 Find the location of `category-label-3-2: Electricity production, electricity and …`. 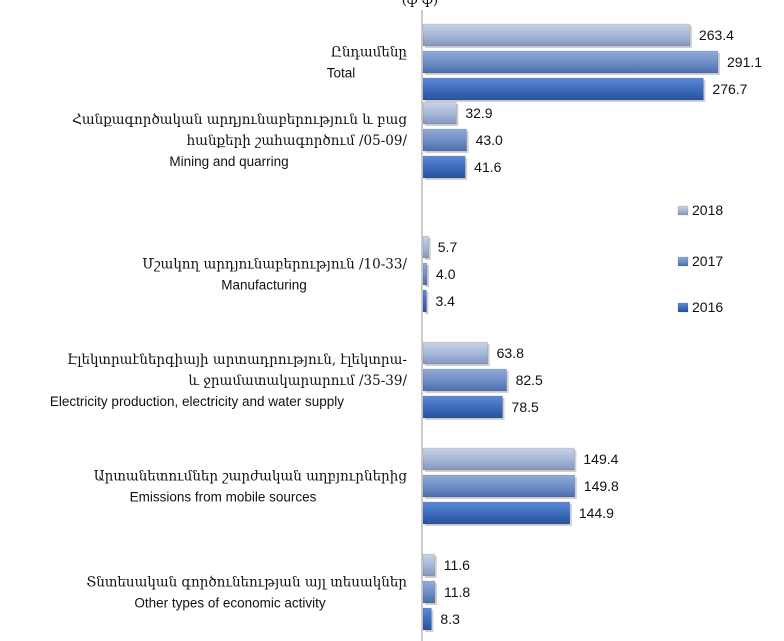

category-label-3-2: Electricity production, electricity and … is located at coordinates (197, 401).